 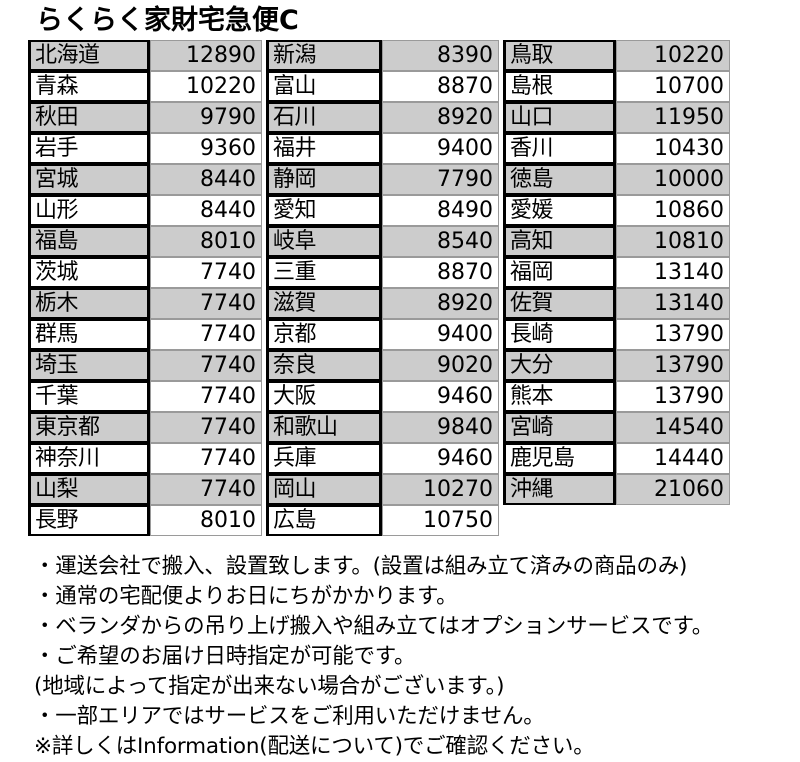 What do you see at coordinates (673, 117) in the screenshot?
I see `shipping-fee-cell: 11950` at bounding box center [673, 117].